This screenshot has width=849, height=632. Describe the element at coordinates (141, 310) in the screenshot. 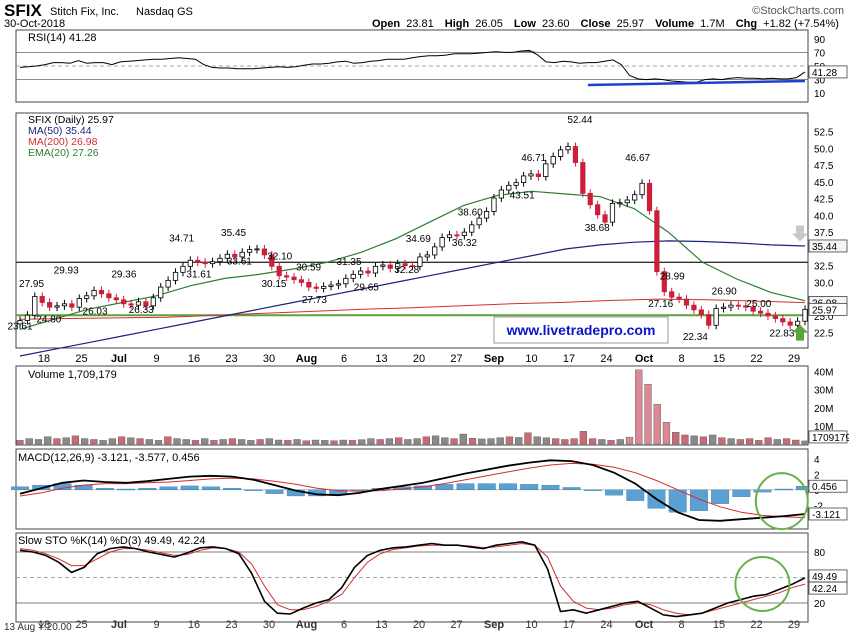

I see `price-label-6: 26.33` at that location.